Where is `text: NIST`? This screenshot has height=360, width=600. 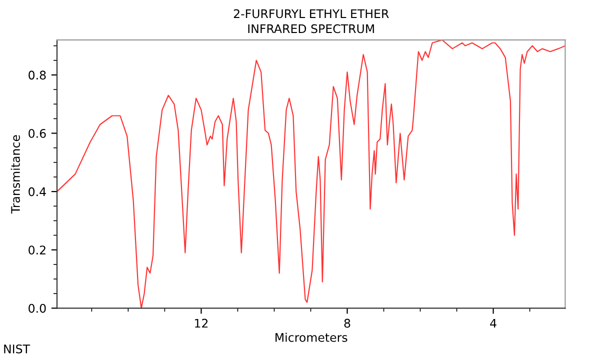 text: NIST is located at coordinates (17, 349).